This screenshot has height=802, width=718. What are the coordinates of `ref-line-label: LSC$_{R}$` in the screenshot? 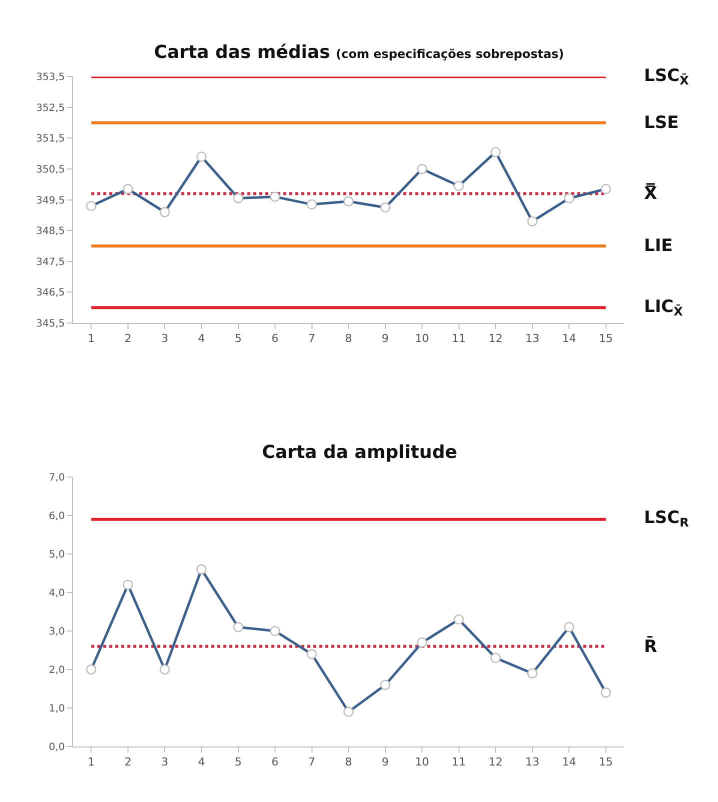 It's located at (666, 519).